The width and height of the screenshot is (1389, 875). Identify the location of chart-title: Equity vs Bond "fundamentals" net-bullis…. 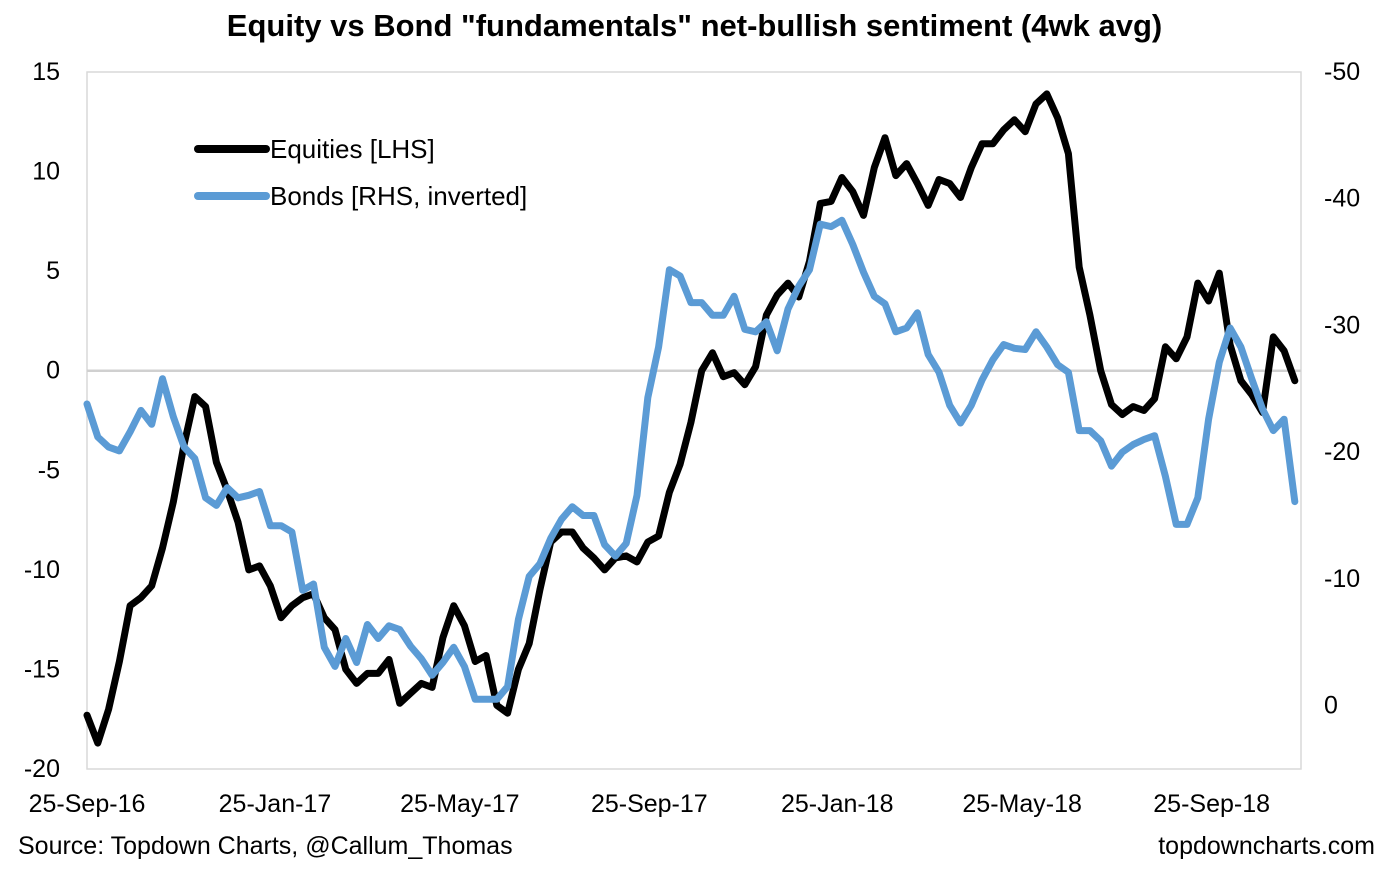
(694, 25).